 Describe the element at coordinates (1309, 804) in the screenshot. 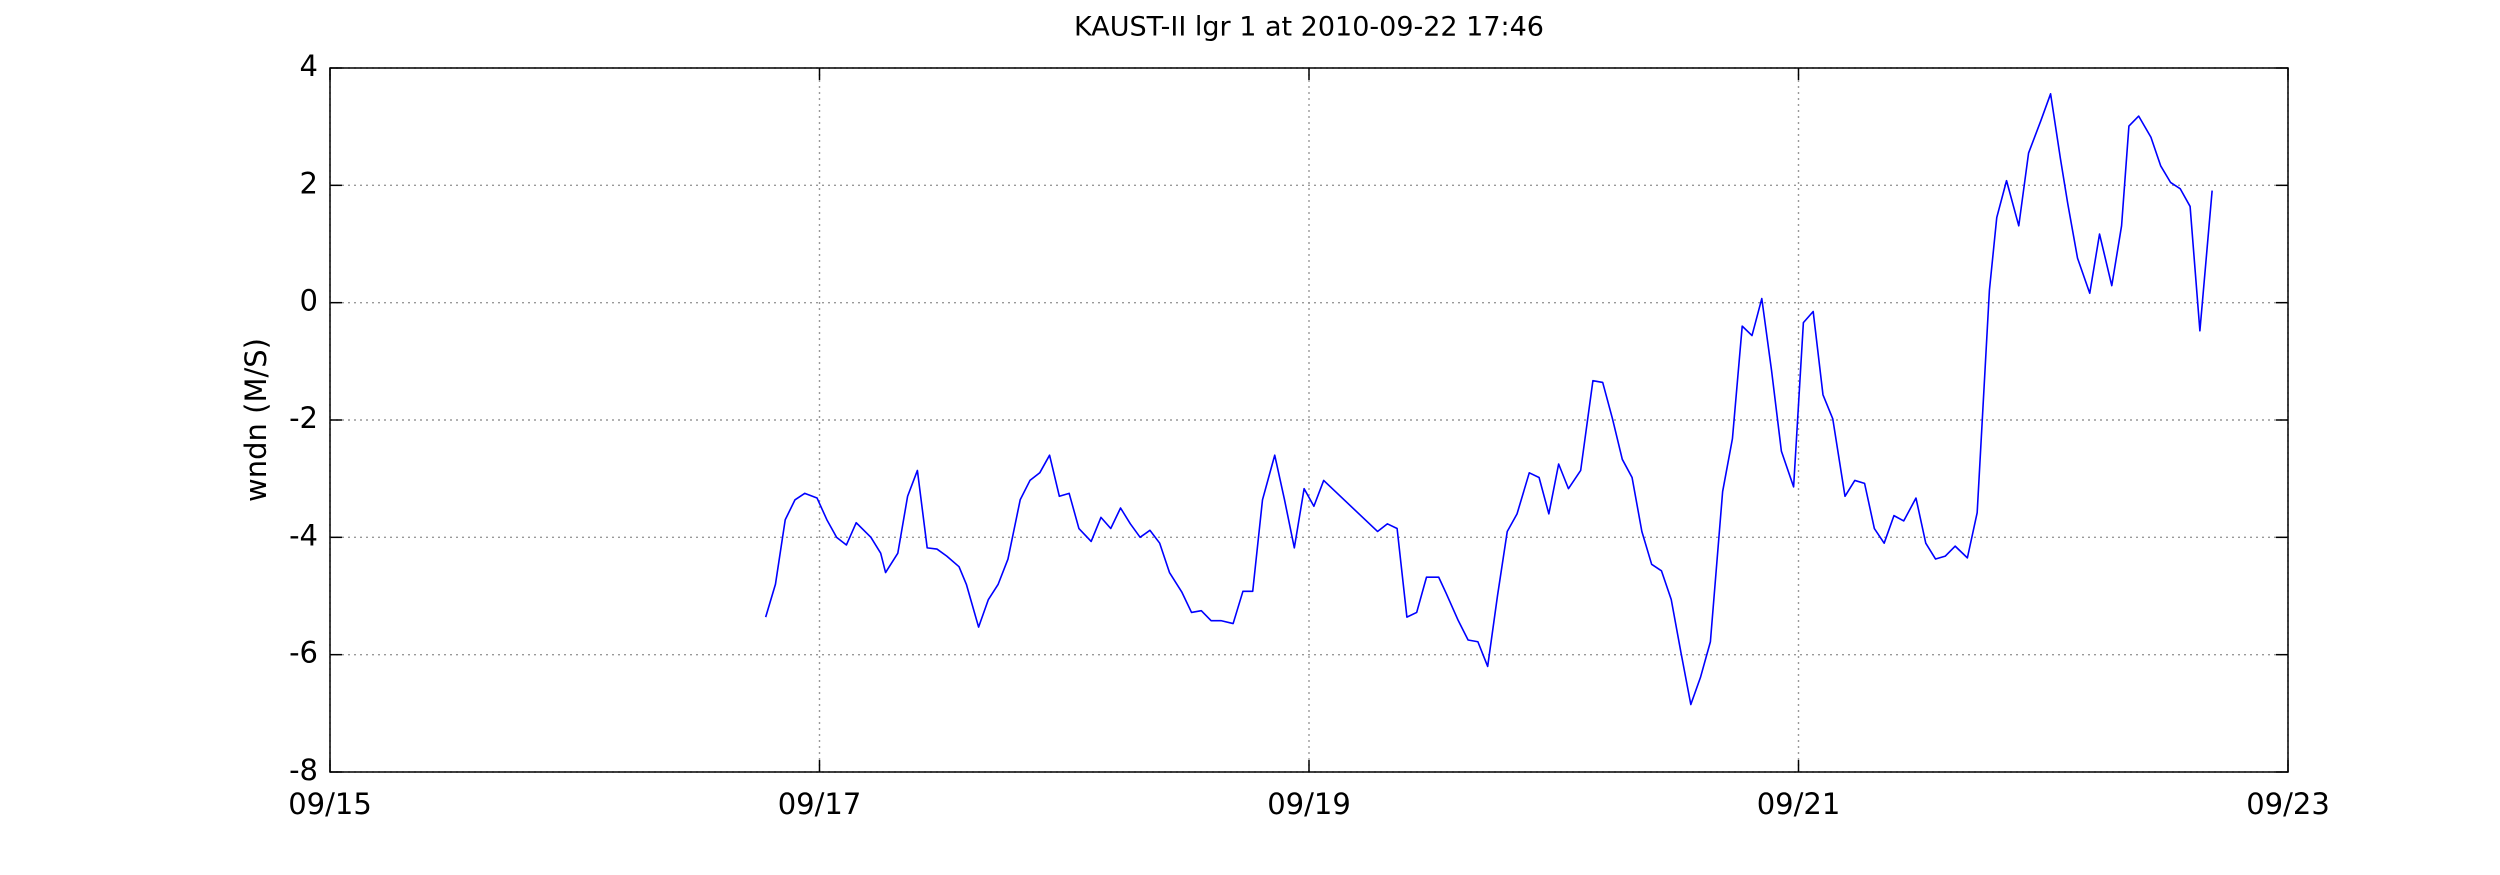

I see `x-tick-label: 09/19` at that location.